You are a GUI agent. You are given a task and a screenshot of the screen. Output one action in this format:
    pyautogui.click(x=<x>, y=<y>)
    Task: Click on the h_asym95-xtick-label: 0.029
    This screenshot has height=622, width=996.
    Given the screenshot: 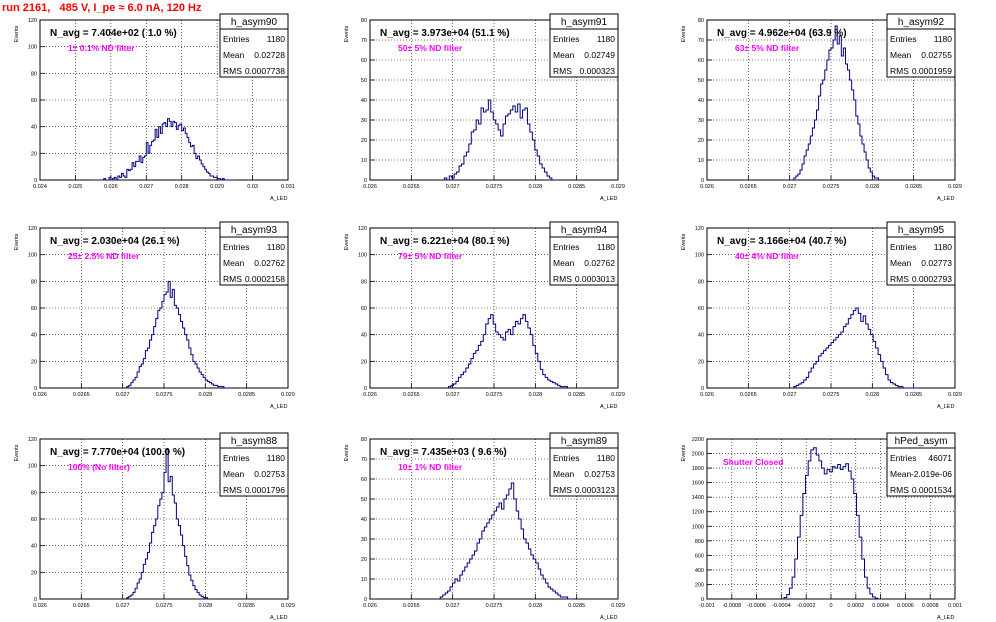 What is the action you would take?
    pyautogui.click(x=955, y=395)
    